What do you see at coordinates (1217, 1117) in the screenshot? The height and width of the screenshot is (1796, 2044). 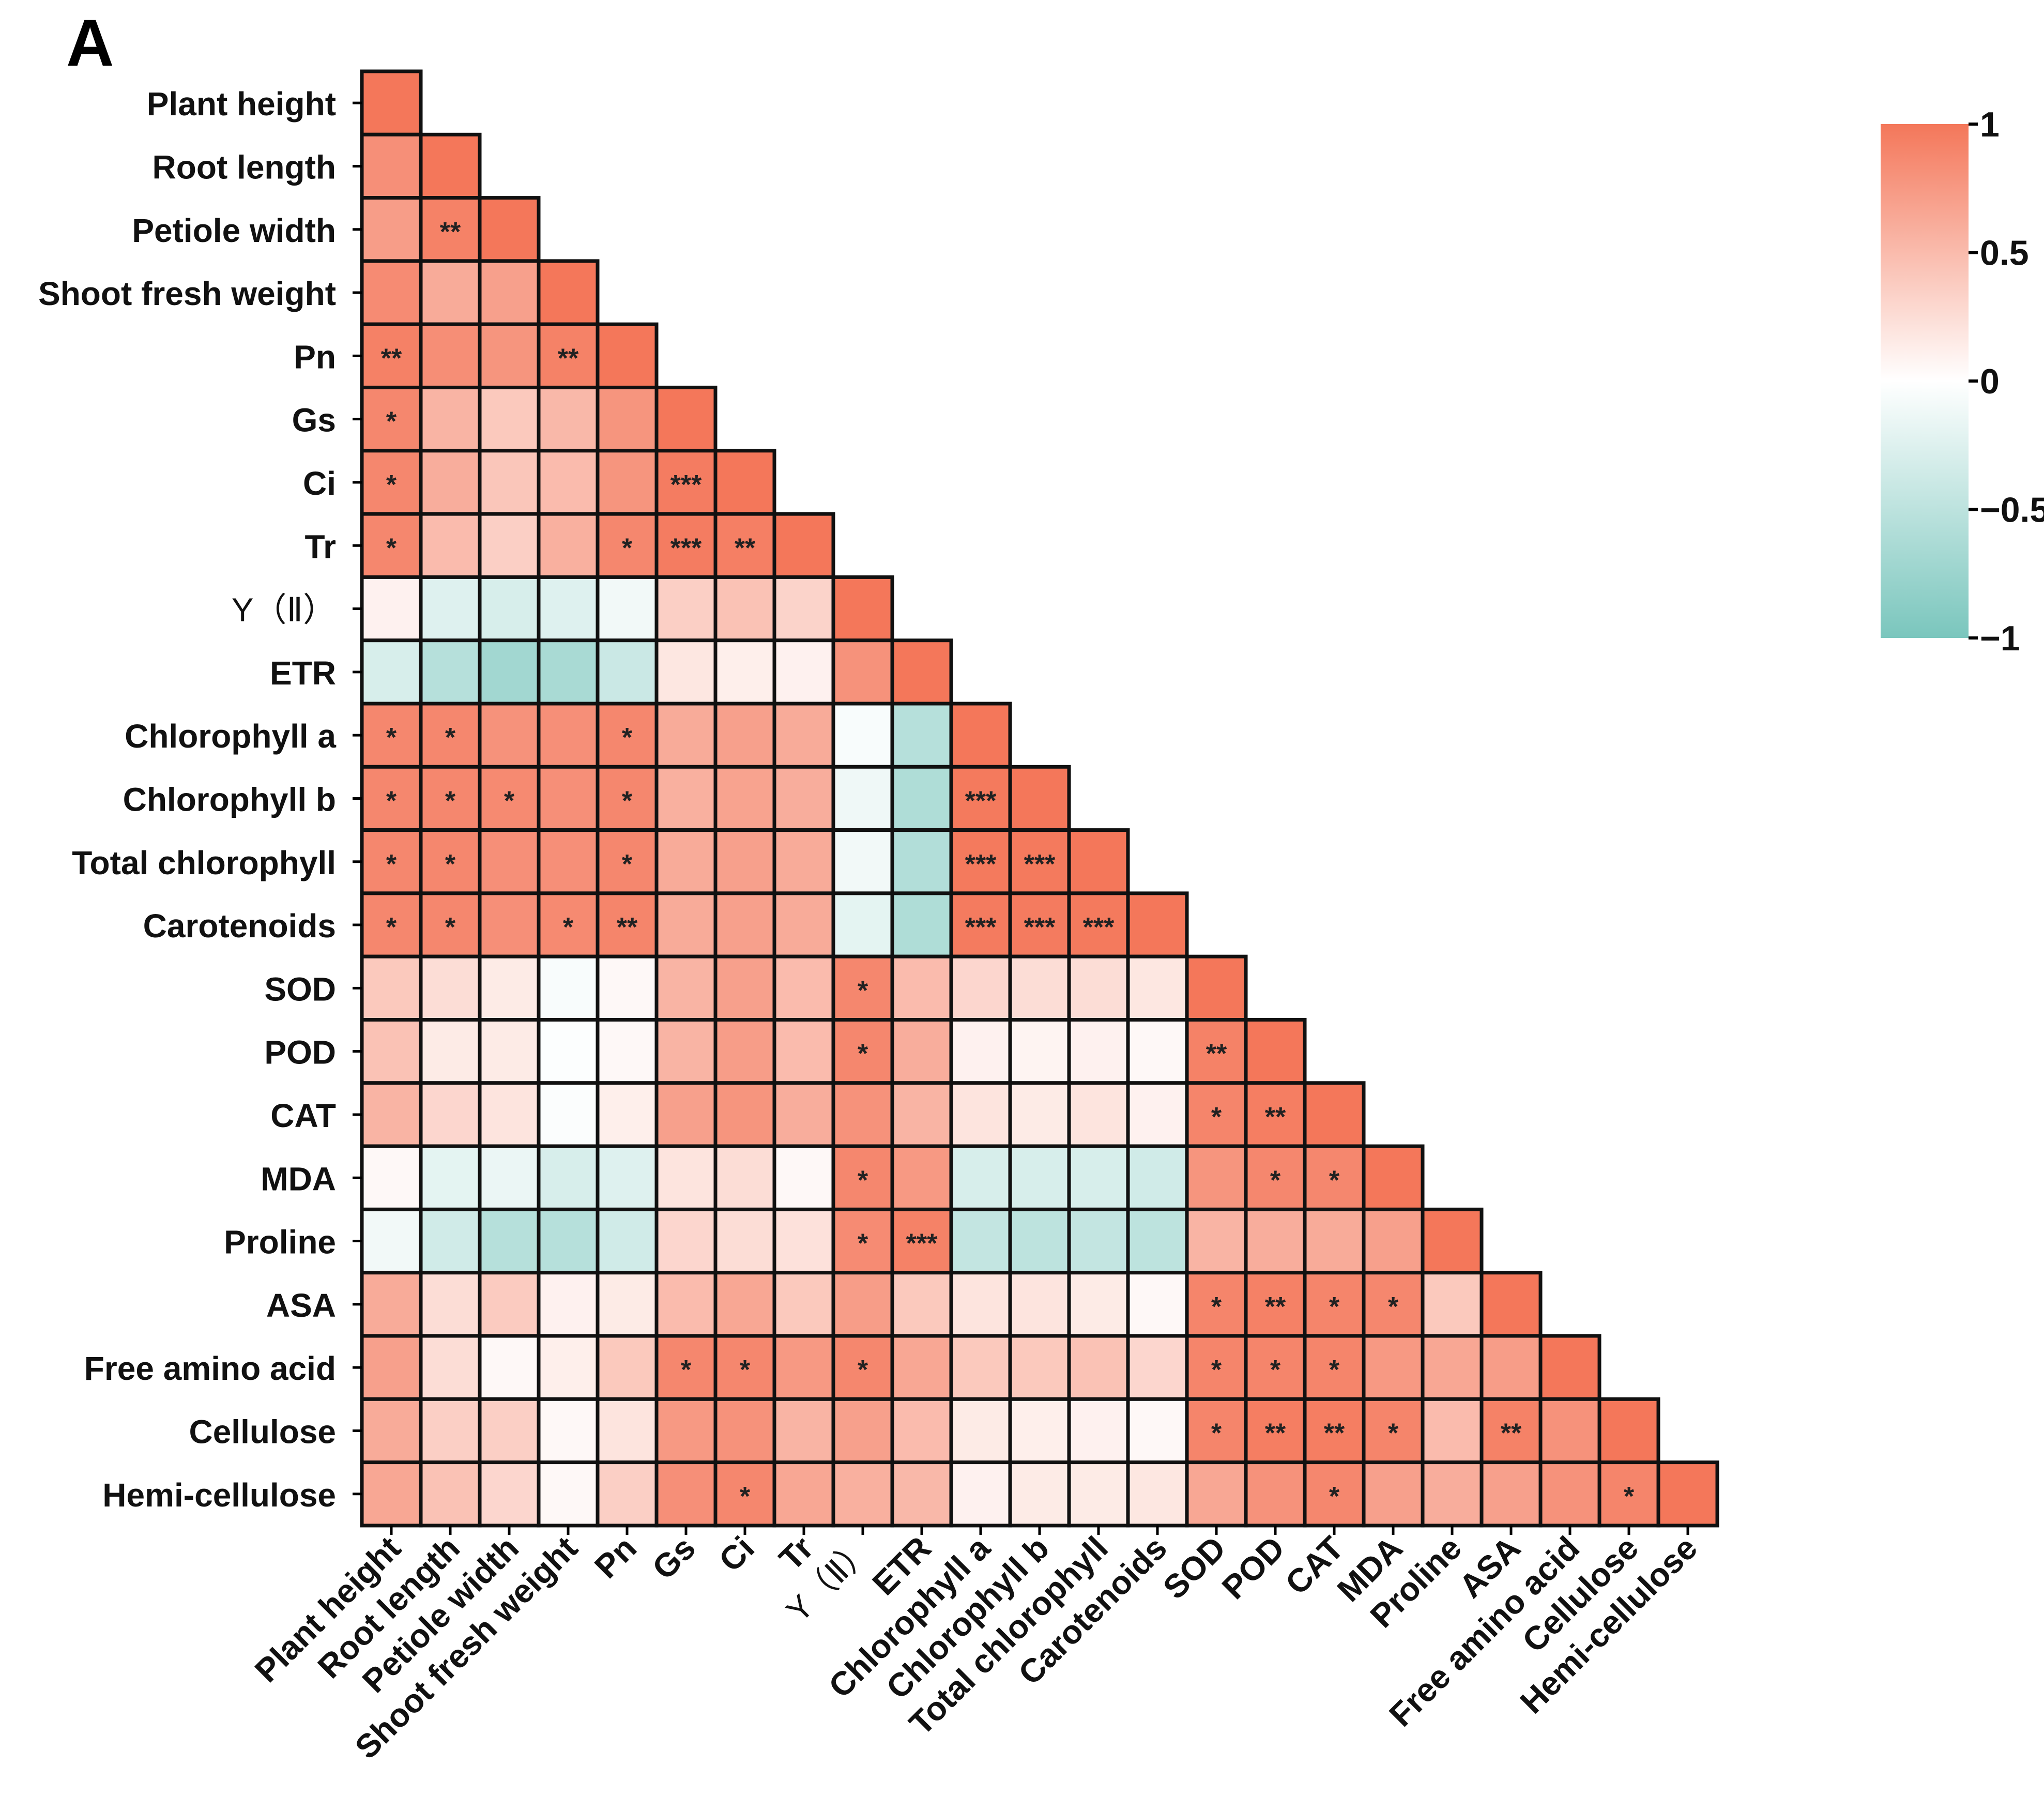 I see `sig-cat-sod: *` at bounding box center [1217, 1117].